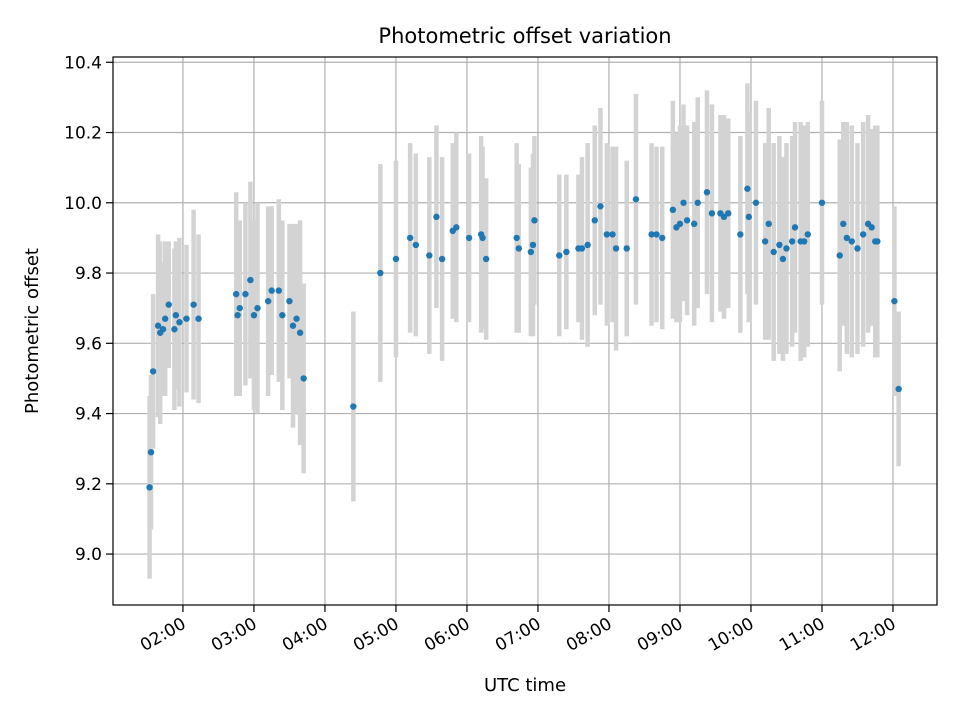 Image resolution: width=960 pixels, height=720 pixels. Describe the element at coordinates (88, 415) in the screenshot. I see `y-tick-label: 9.4` at that location.